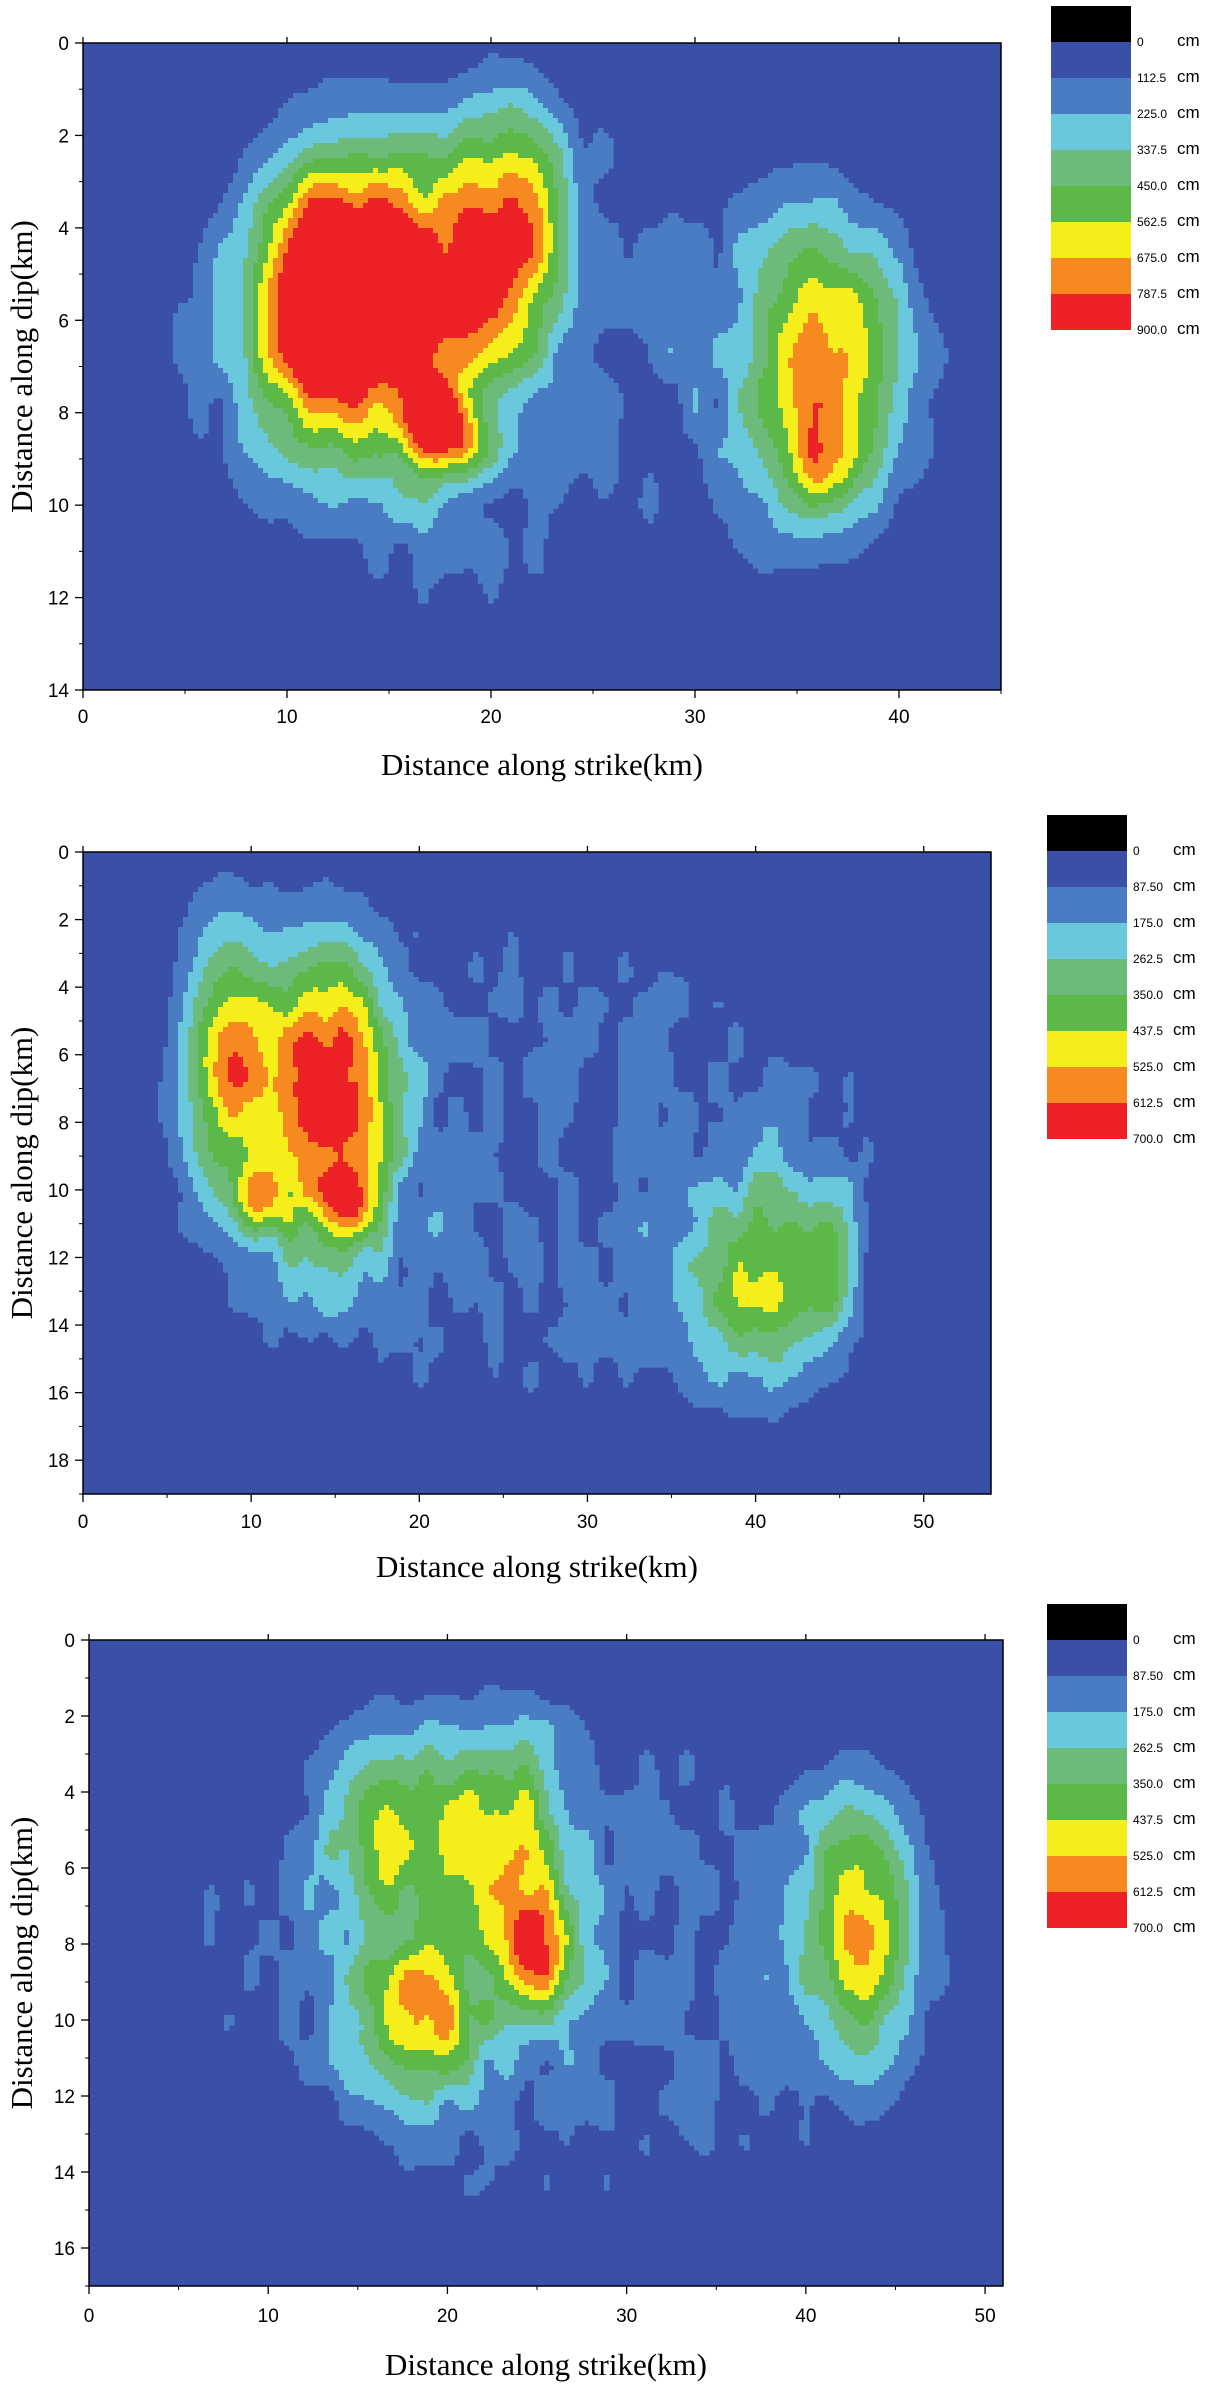  What do you see at coordinates (1148, 1892) in the screenshot?
I see `colorbar-level-label: 612.5` at bounding box center [1148, 1892].